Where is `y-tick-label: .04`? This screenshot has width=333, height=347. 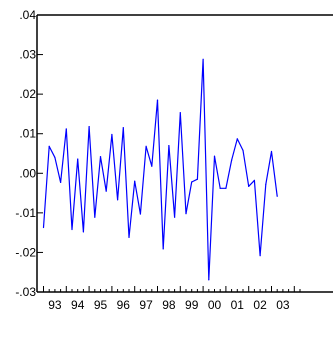
y-tick-label: .04 is located at coordinates (27, 15).